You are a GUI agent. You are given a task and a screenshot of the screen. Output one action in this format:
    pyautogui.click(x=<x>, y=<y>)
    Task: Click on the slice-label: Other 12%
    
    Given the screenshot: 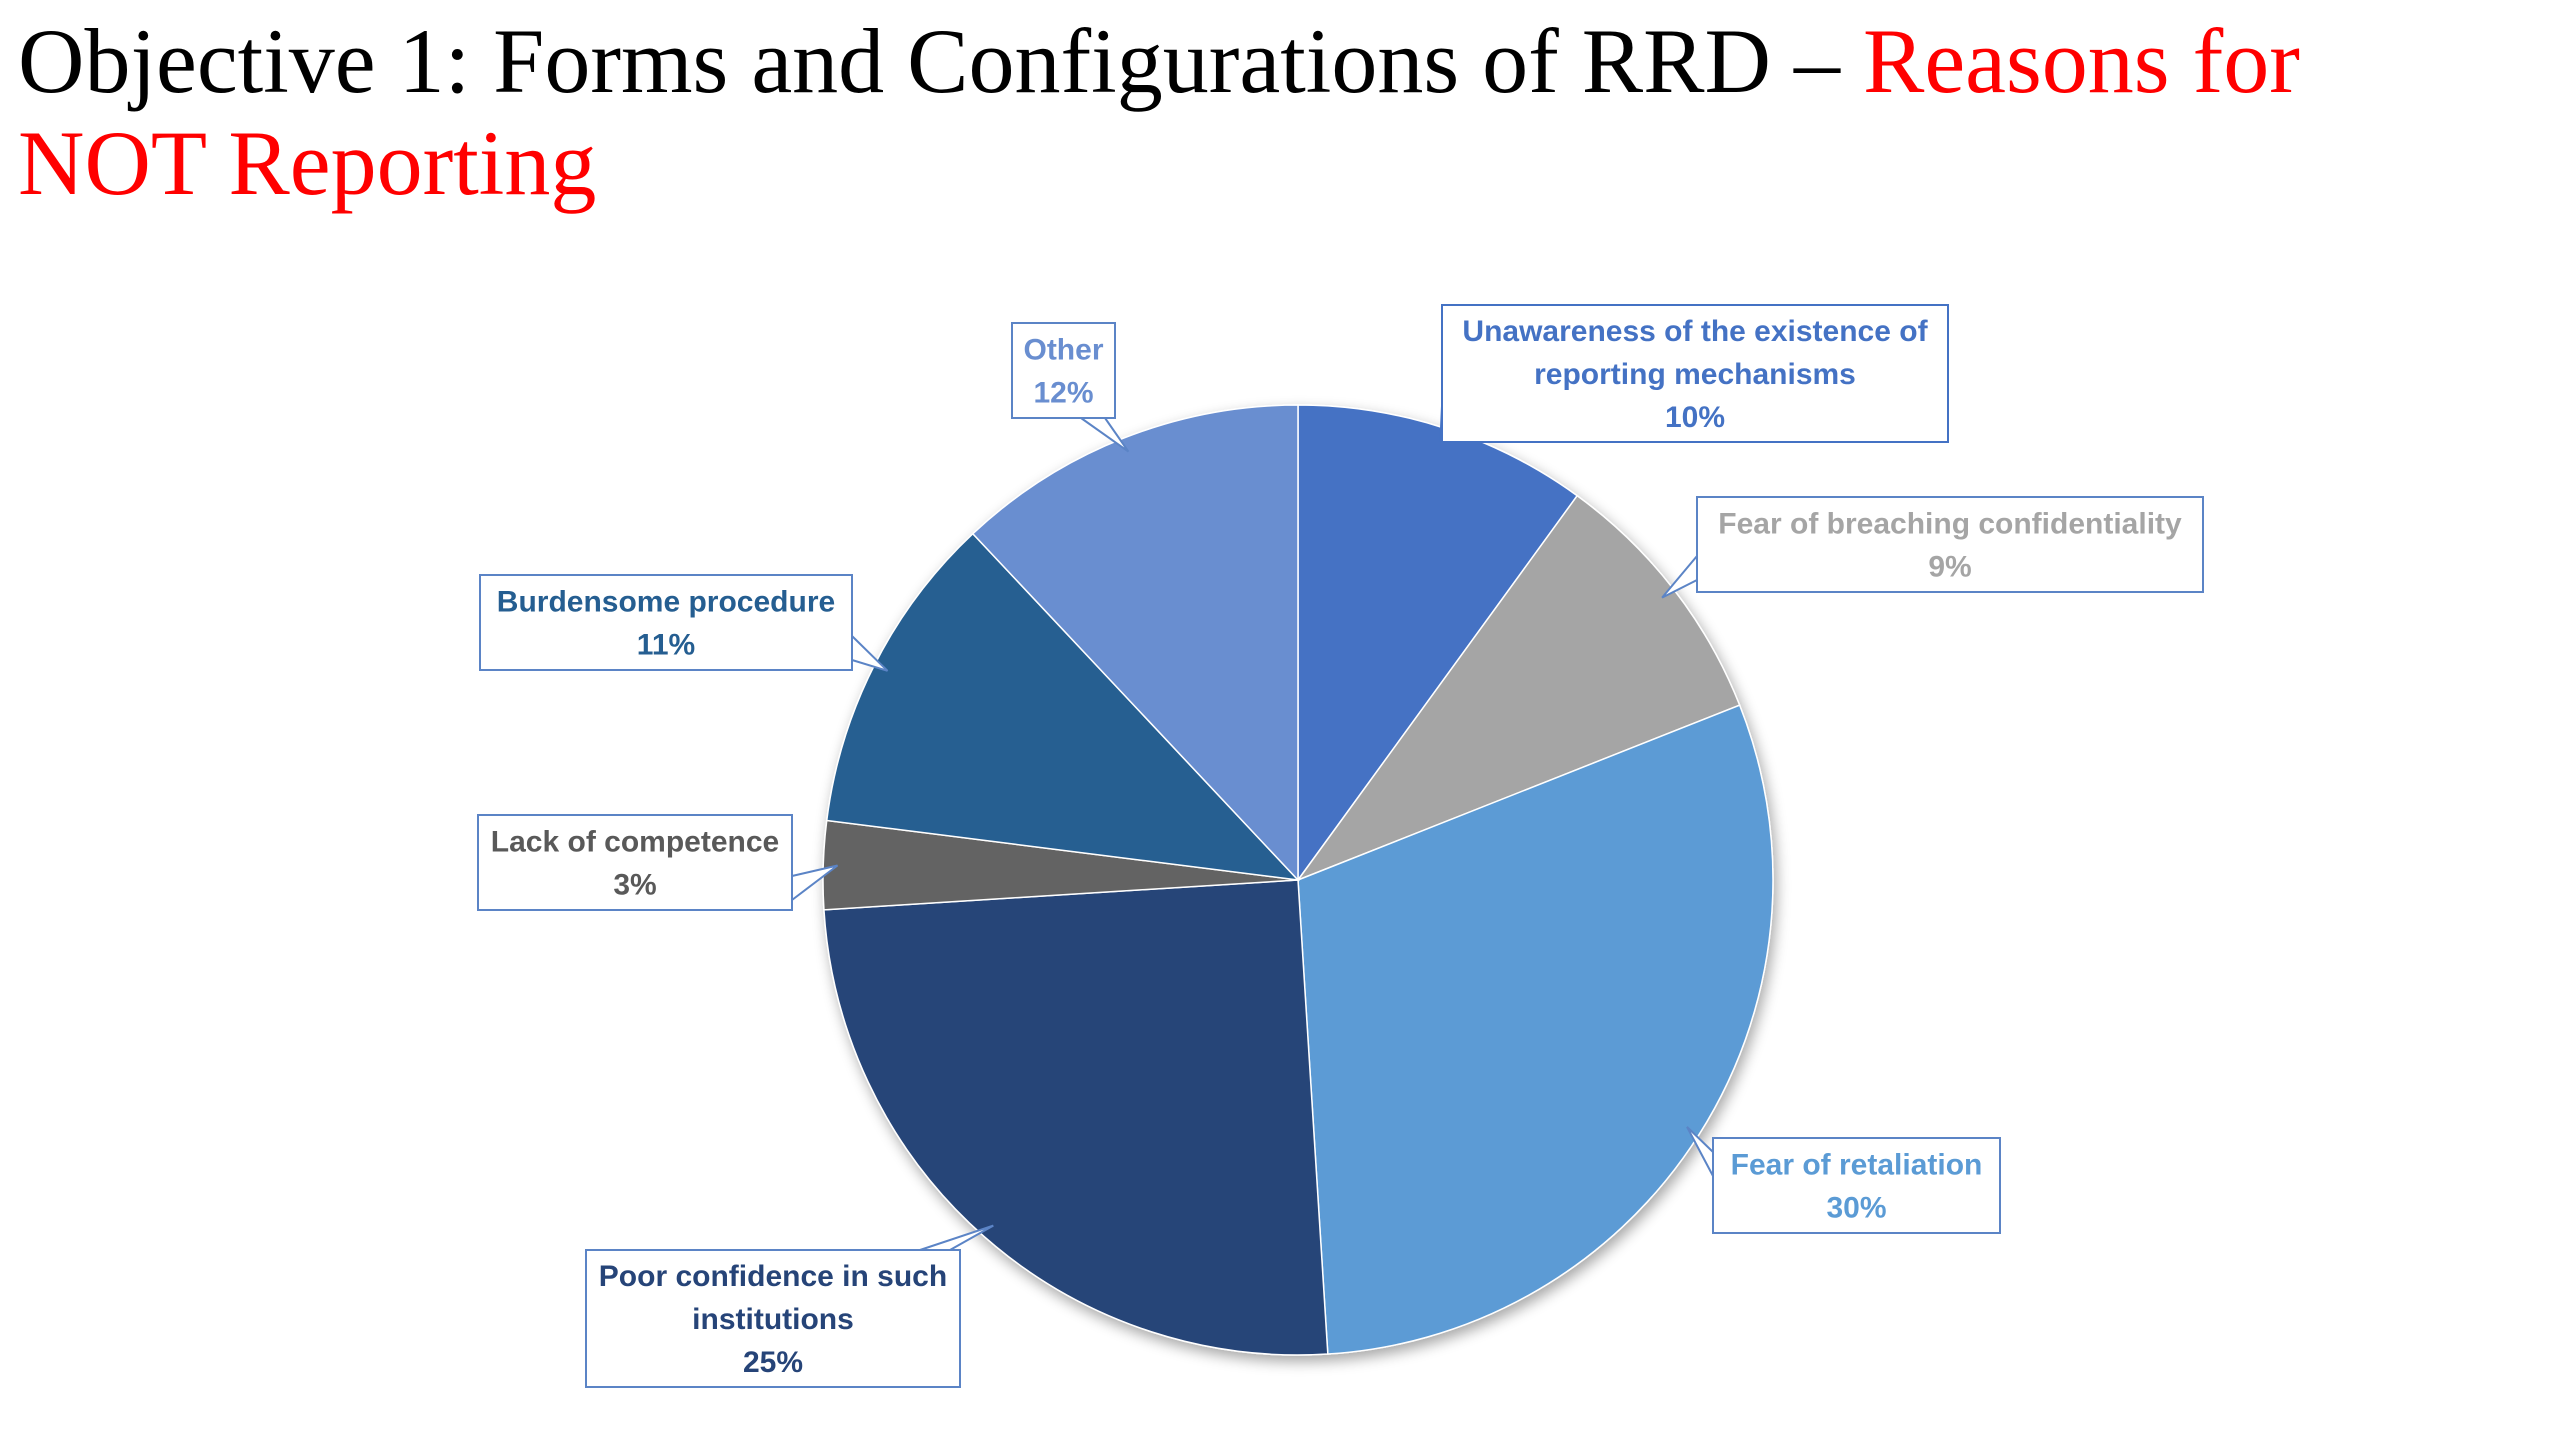 What is the action you would take?
    pyautogui.click(x=1070, y=387)
    